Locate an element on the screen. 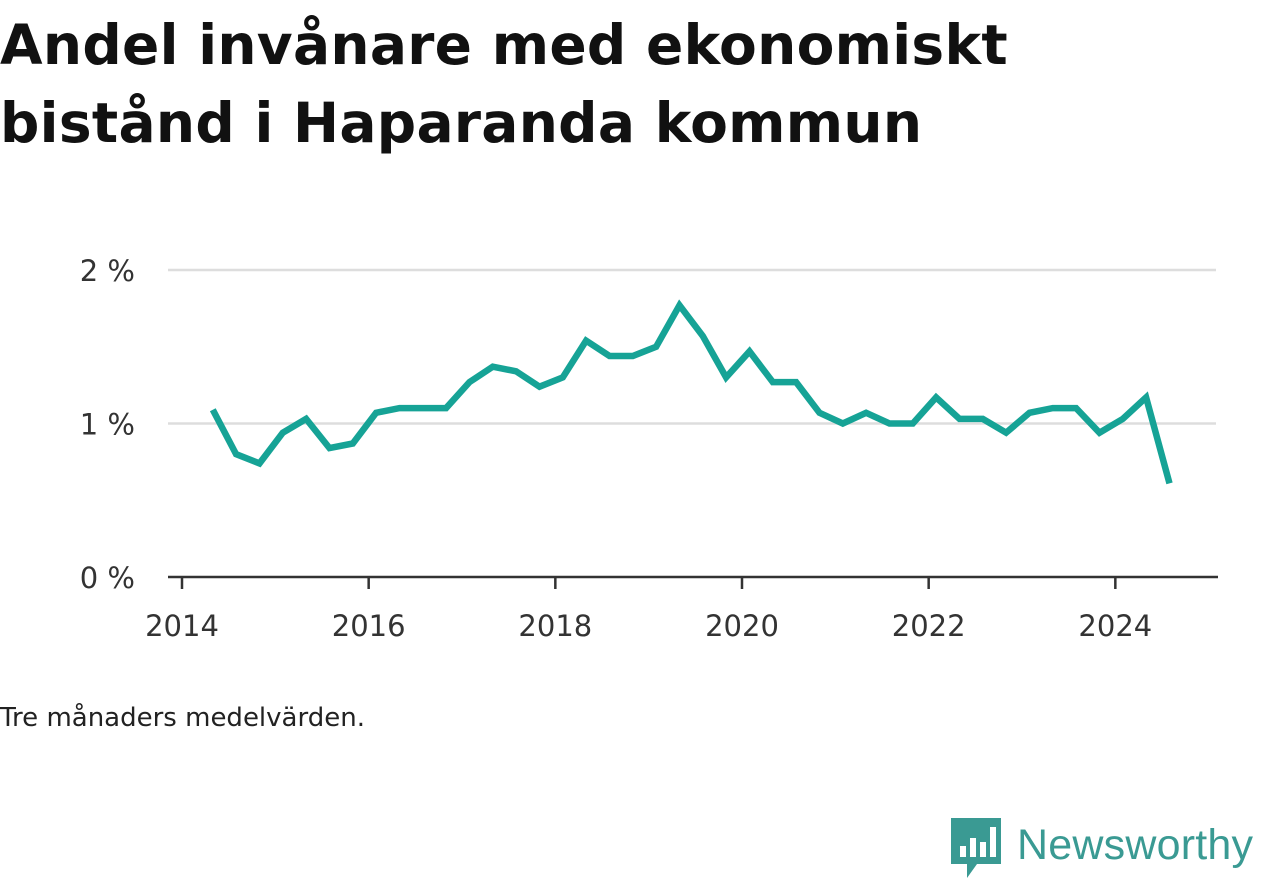 The image size is (1262, 879). y-axis-tick-labels: 0 % 1 % 2 % is located at coordinates (107, 424).